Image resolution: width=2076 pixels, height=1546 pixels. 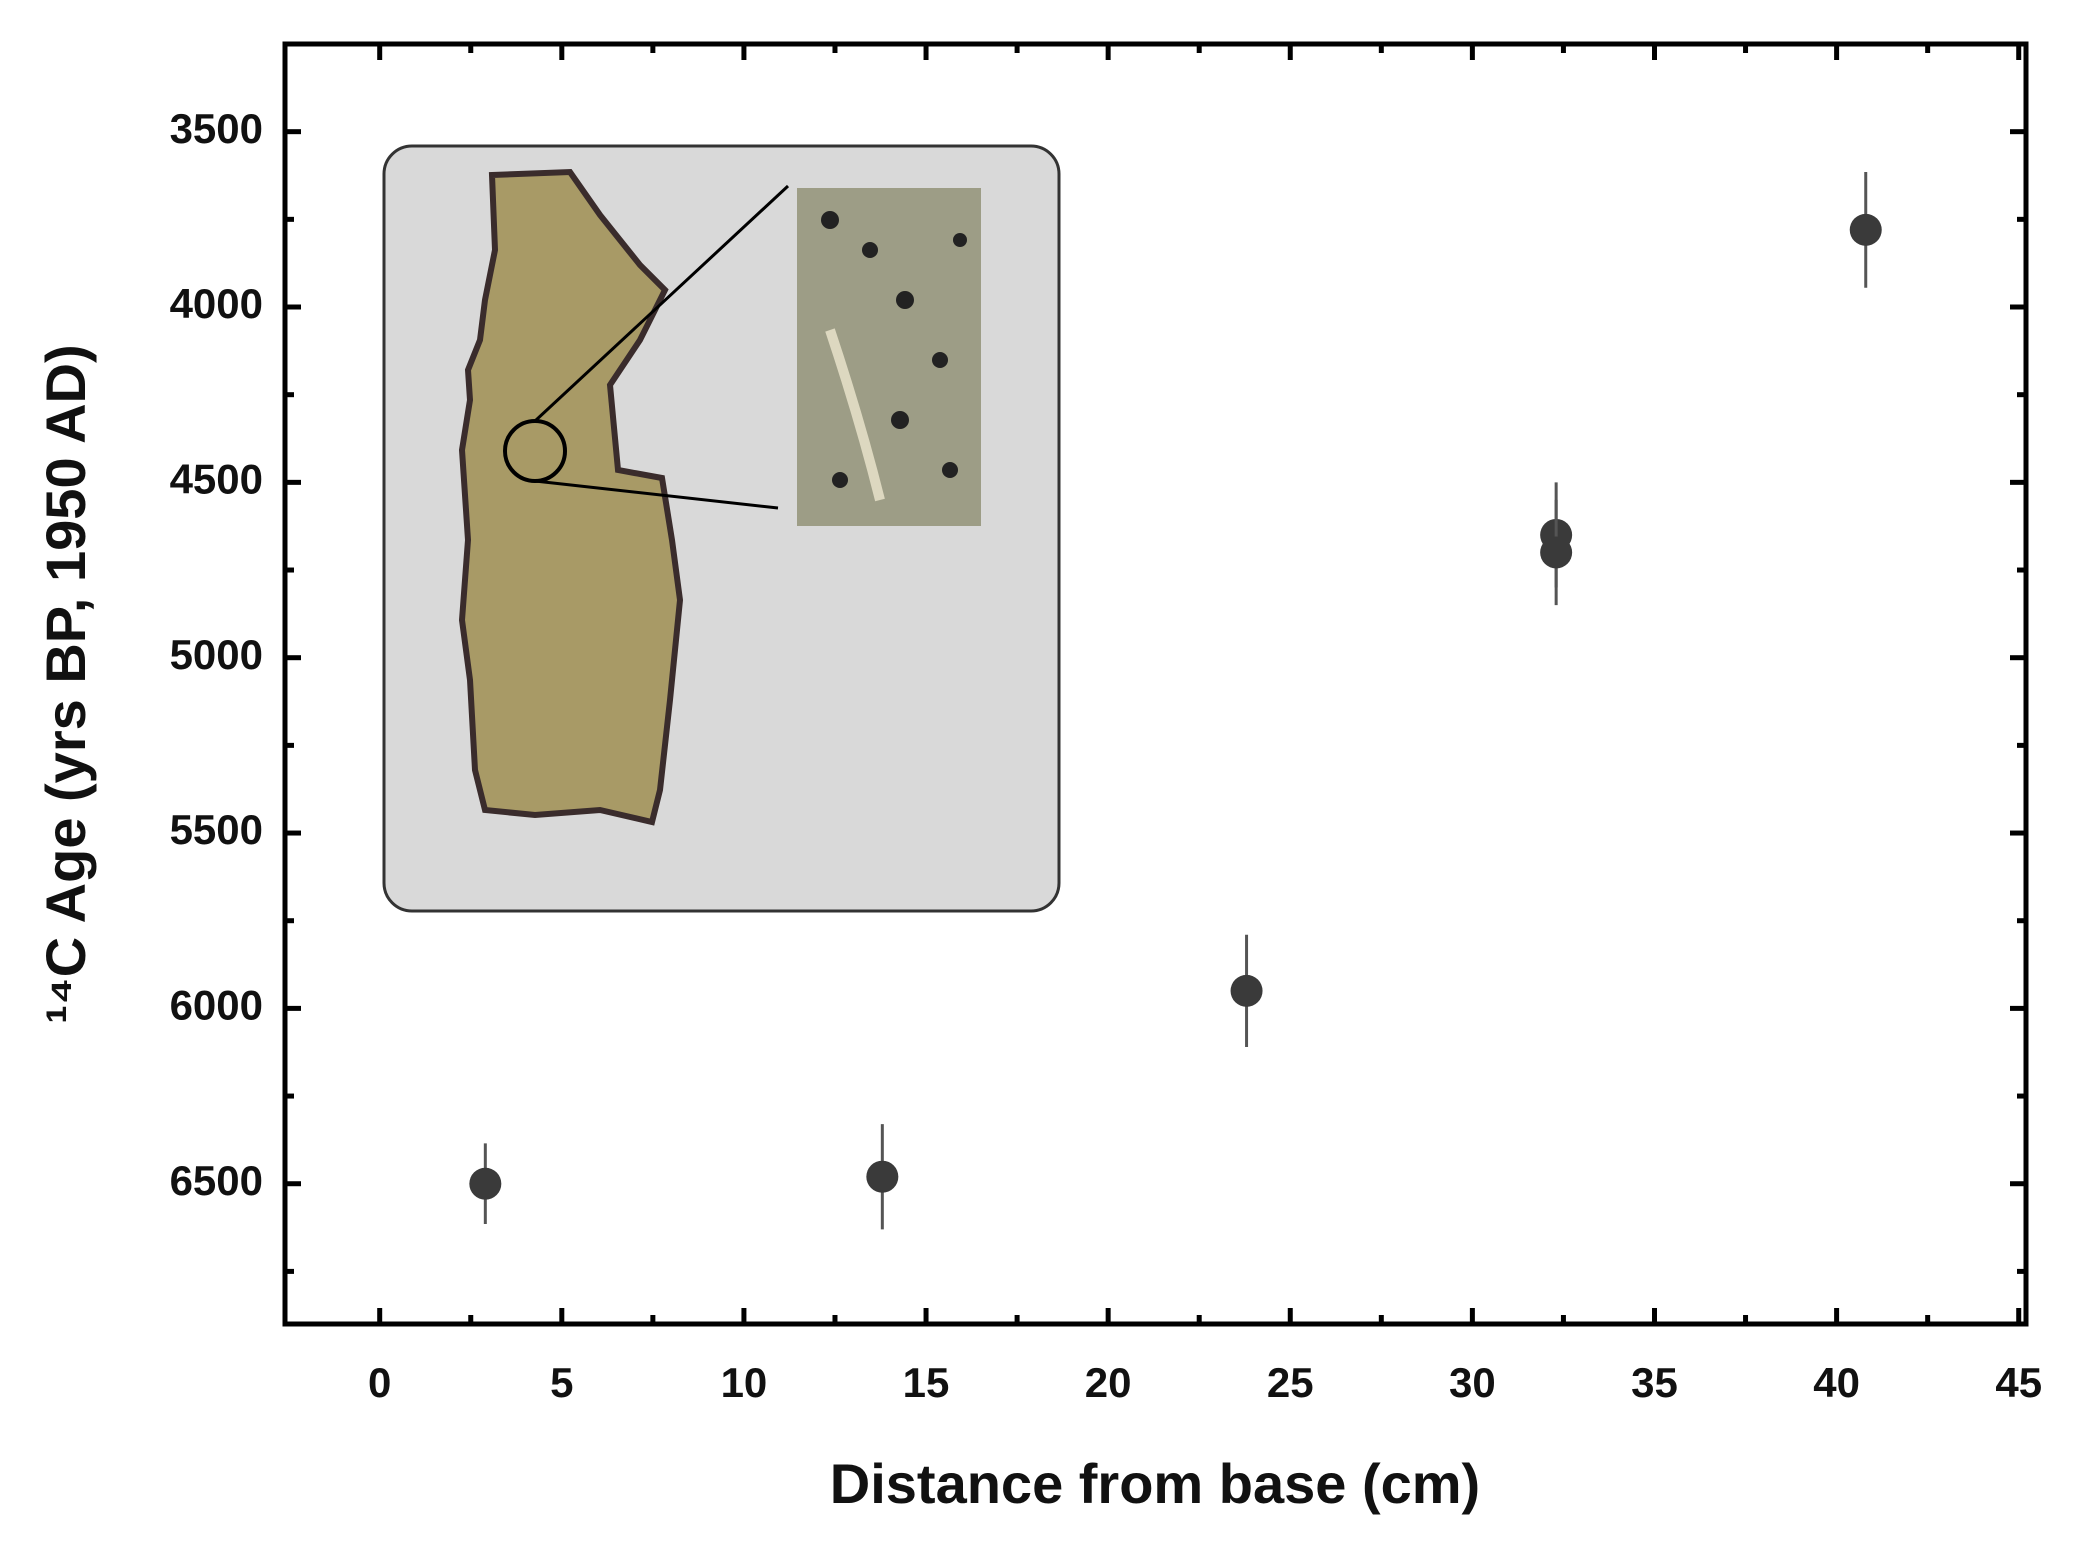 What do you see at coordinates (216, 654) in the screenshot?
I see `y-tick-label: 5000` at bounding box center [216, 654].